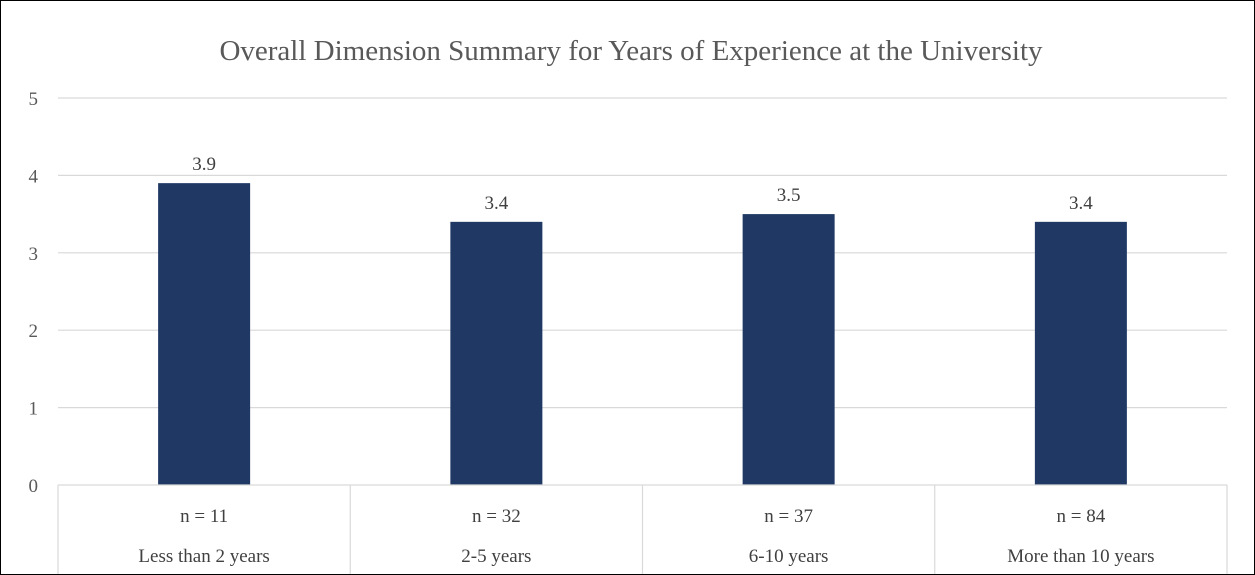 Image resolution: width=1255 pixels, height=575 pixels. I want to click on y-tick-label: 3, so click(34, 254).